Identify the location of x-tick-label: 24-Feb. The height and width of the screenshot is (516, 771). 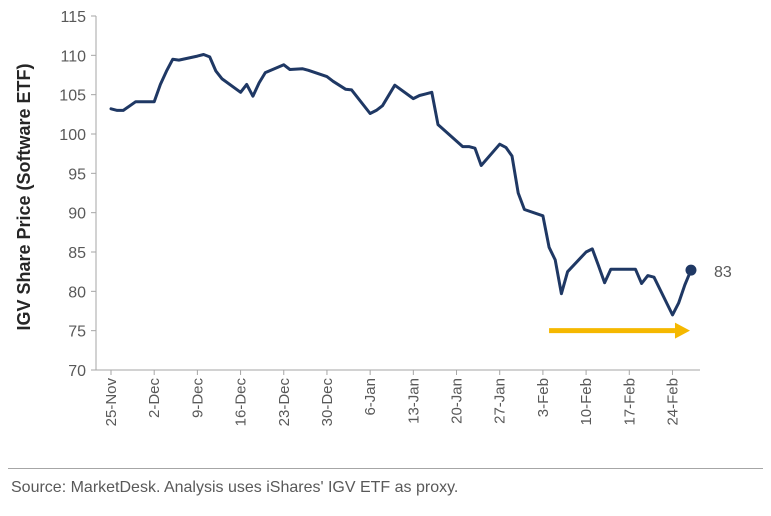
(672, 402).